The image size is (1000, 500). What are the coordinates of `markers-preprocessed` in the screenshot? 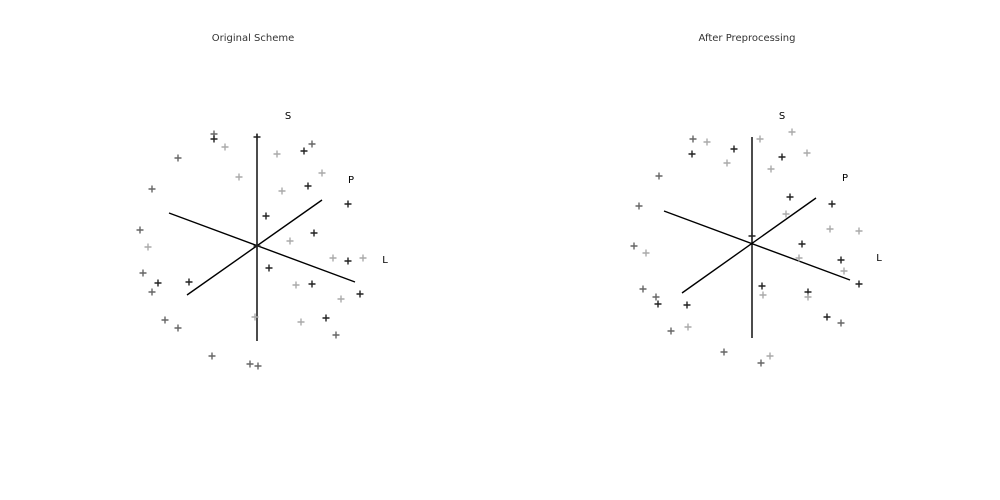 It's located at (746, 247).